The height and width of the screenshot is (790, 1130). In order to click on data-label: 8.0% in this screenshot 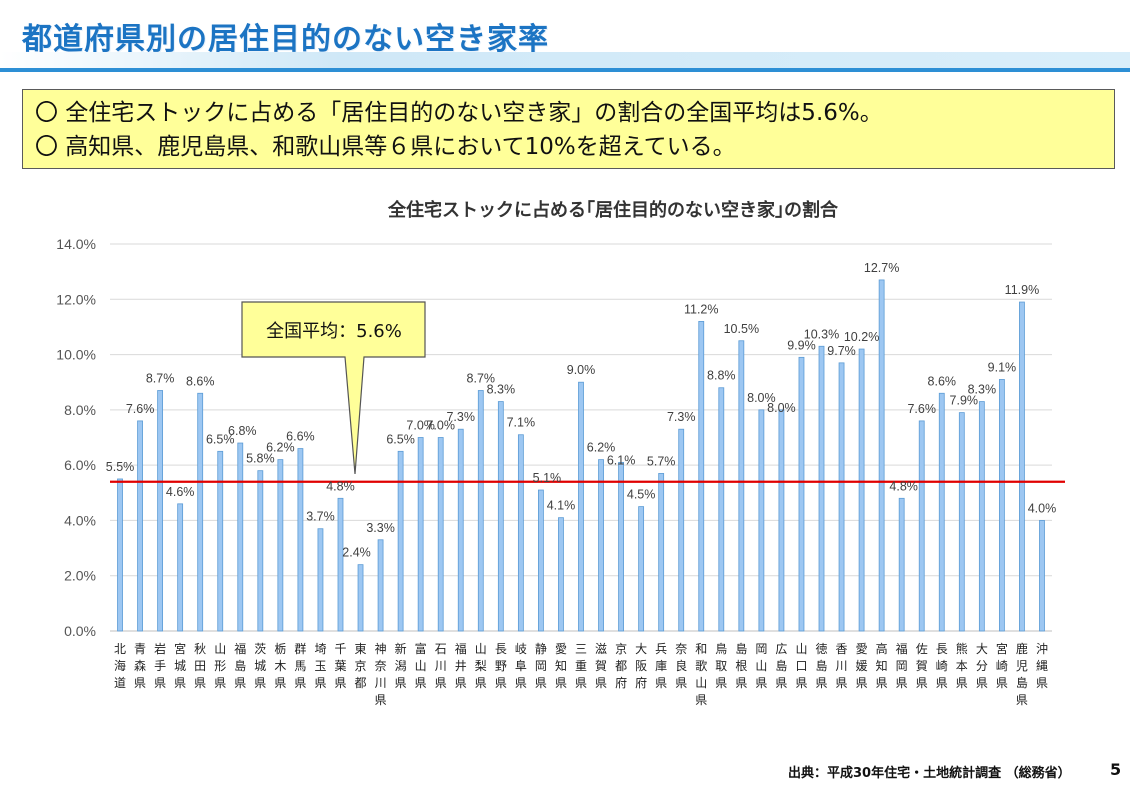, I will do `click(761, 398)`.